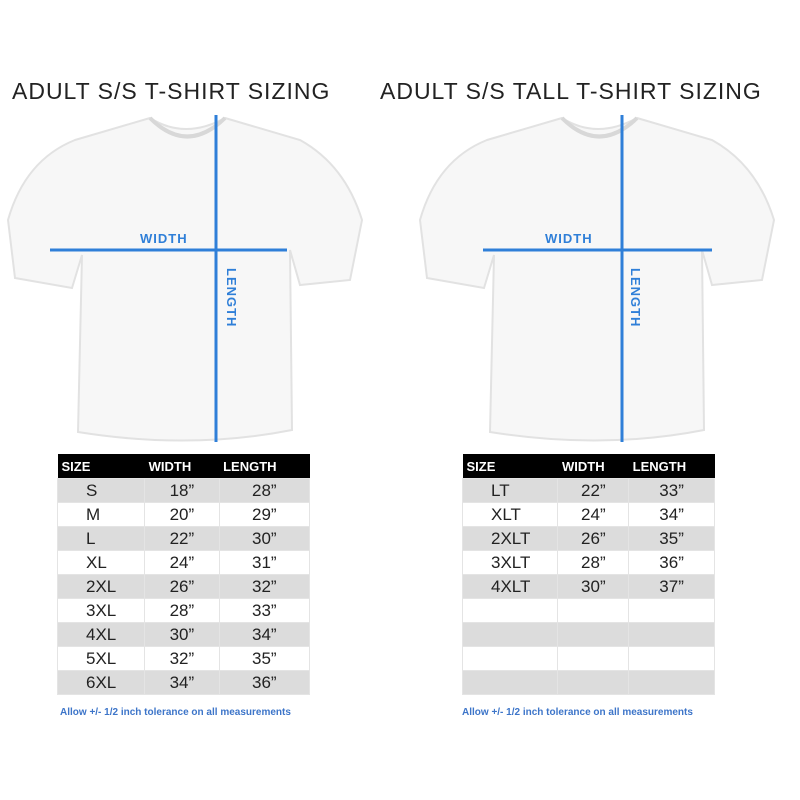 This screenshot has height=800, width=800. I want to click on table-cell: 20”, so click(182, 514).